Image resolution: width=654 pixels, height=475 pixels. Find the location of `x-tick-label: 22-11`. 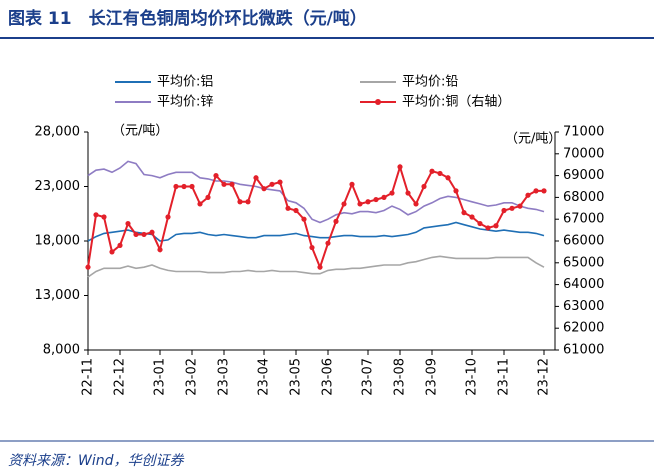

x-tick-label: 22-11 is located at coordinates (88, 377).